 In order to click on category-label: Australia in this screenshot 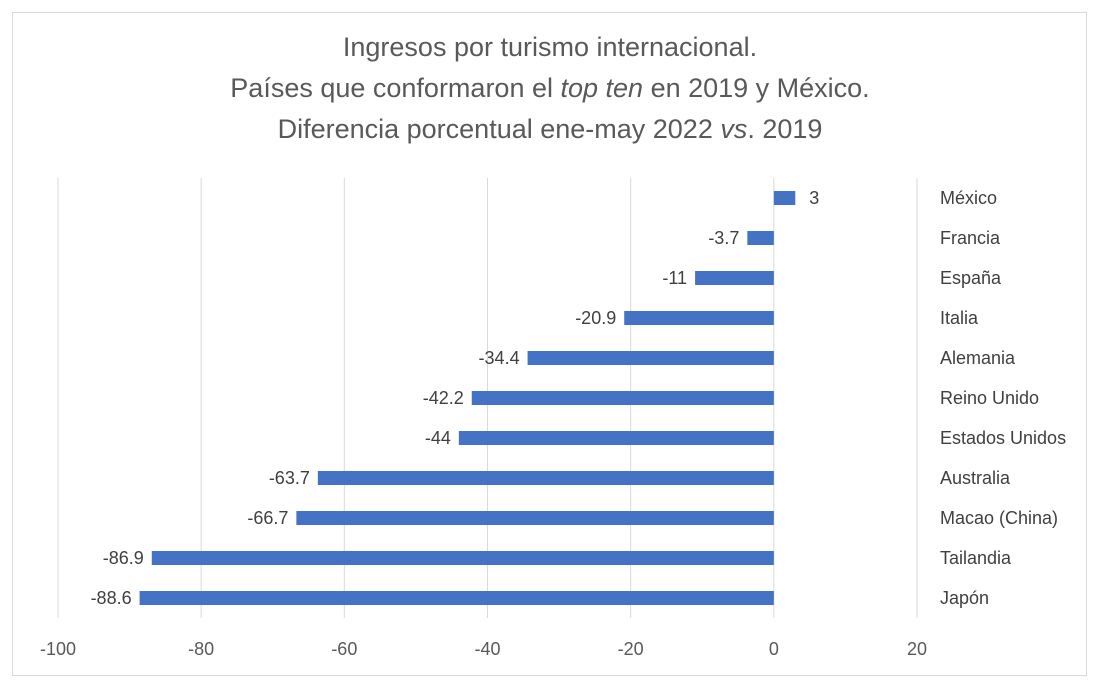, I will do `click(975, 478)`.